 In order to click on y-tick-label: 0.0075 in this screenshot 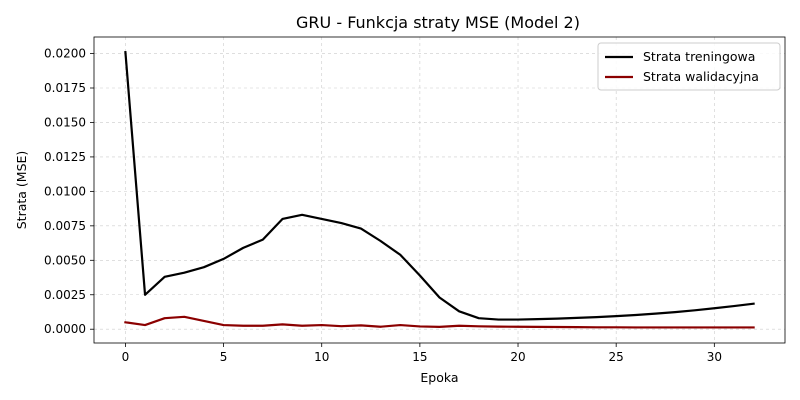, I will do `click(65, 226)`.